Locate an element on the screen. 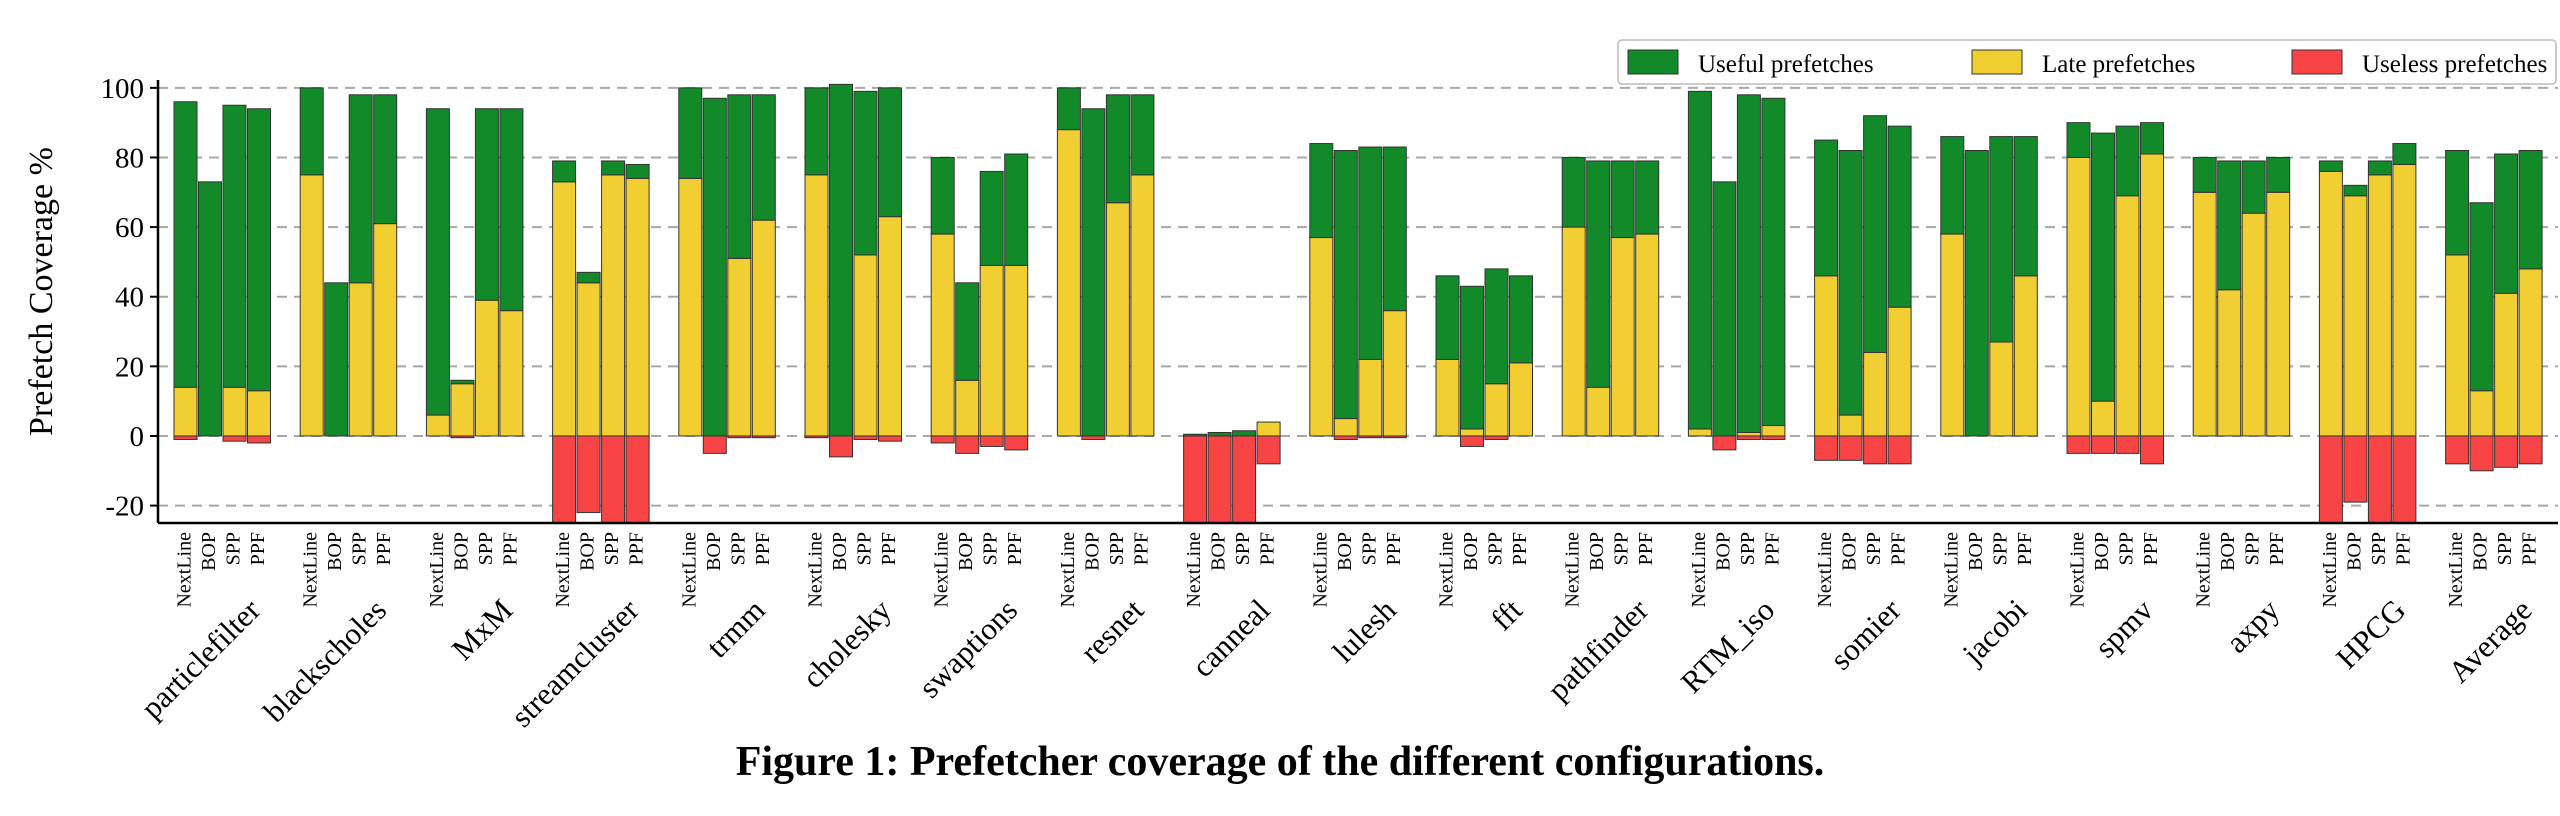 This screenshot has width=2560, height=816. y-tick-label: 60 is located at coordinates (129, 228).